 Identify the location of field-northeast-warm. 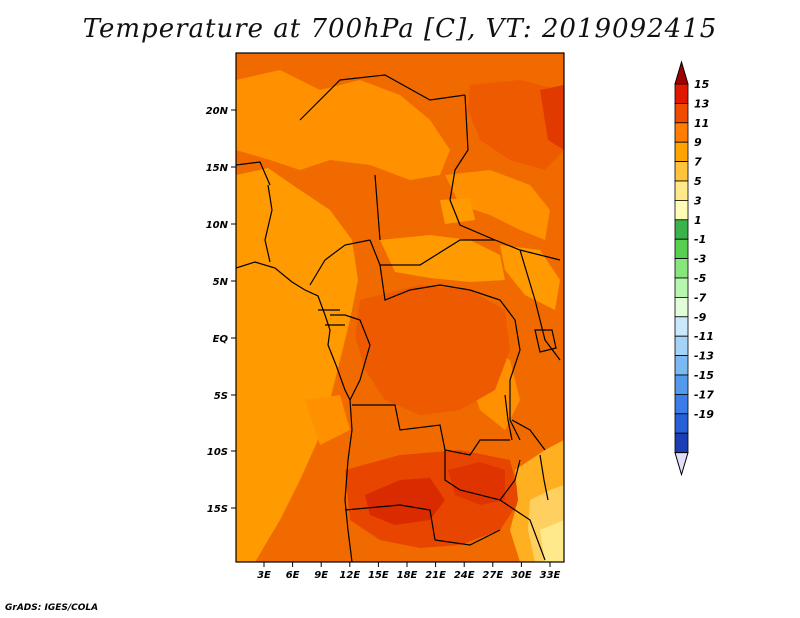
(516, 125).